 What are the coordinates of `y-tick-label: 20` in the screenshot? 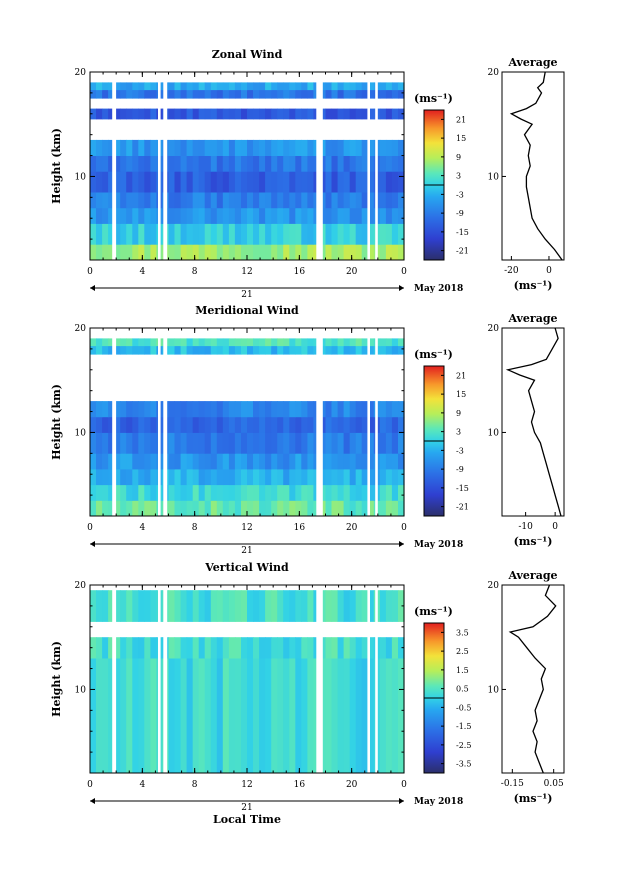 It's located at (81, 329).